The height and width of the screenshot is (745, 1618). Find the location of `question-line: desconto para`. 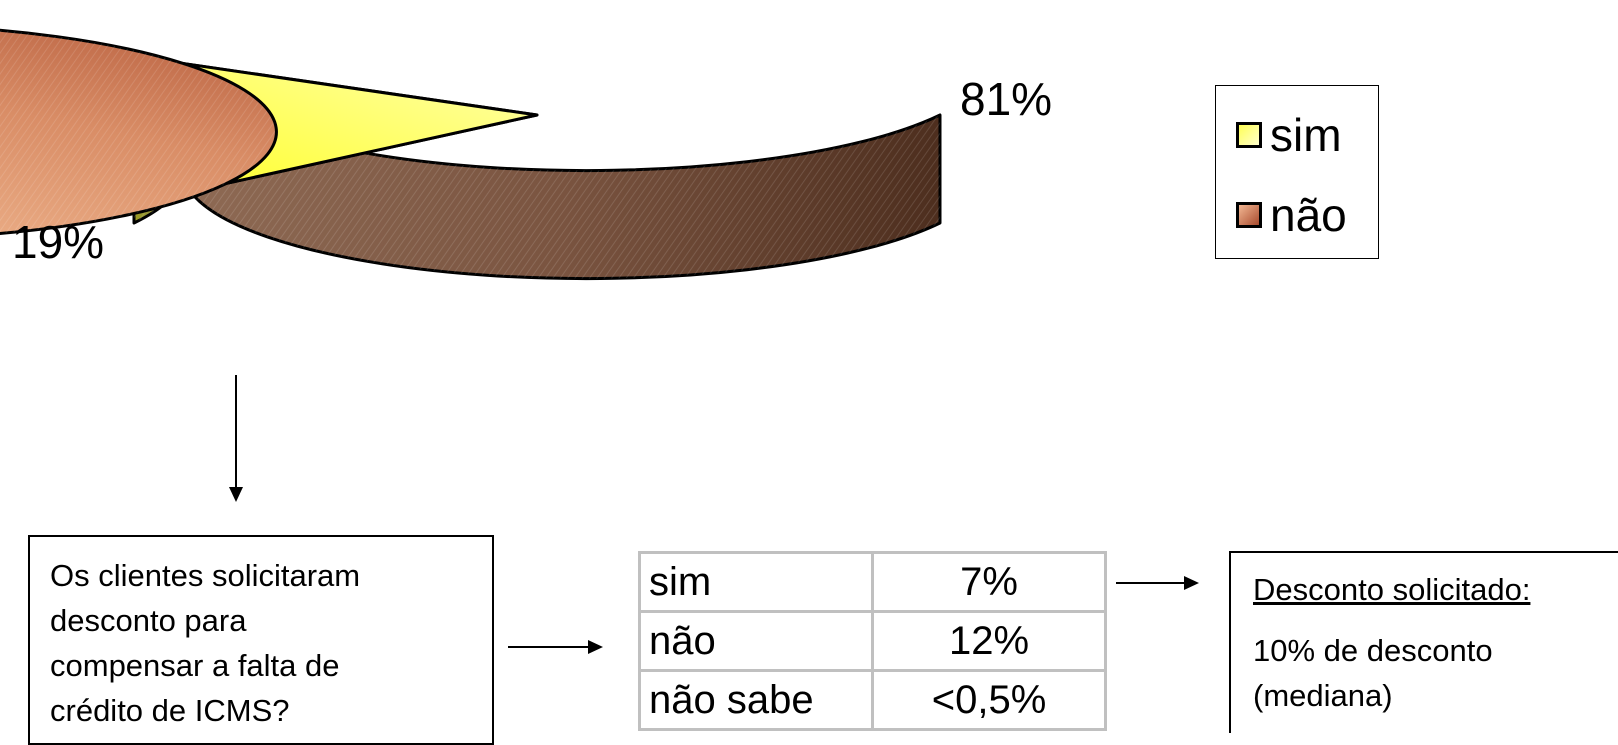

question-line: desconto para is located at coordinates (148, 620).